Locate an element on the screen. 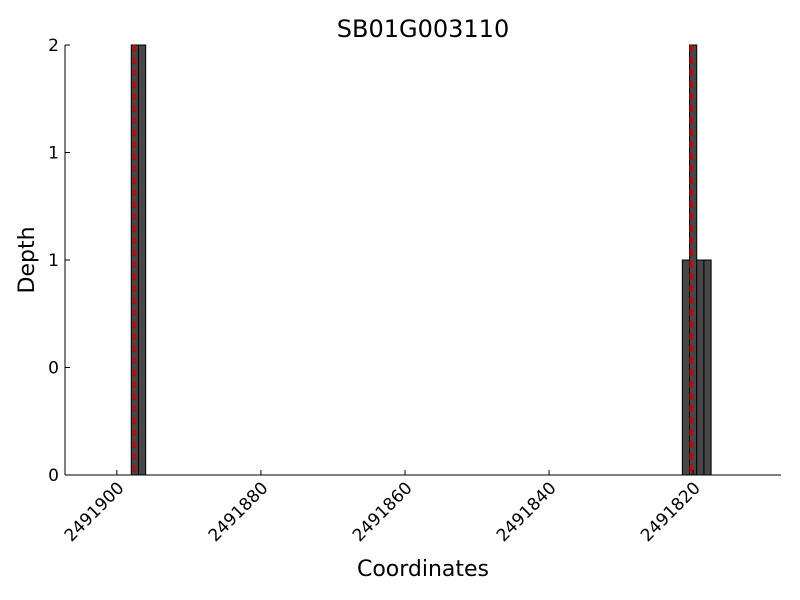  y-axis-label: Depth is located at coordinates (27, 259).